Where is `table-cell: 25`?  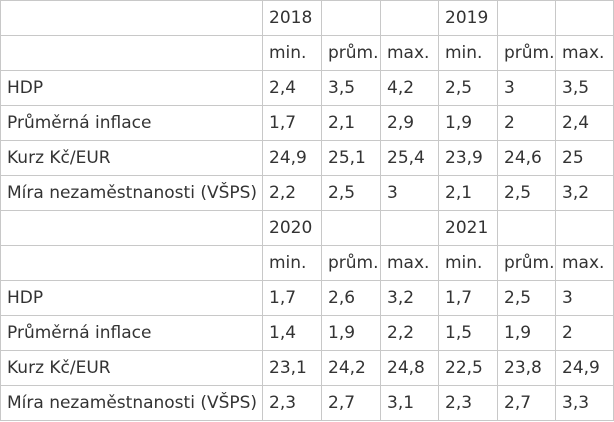 table-cell: 25 is located at coordinates (584, 158).